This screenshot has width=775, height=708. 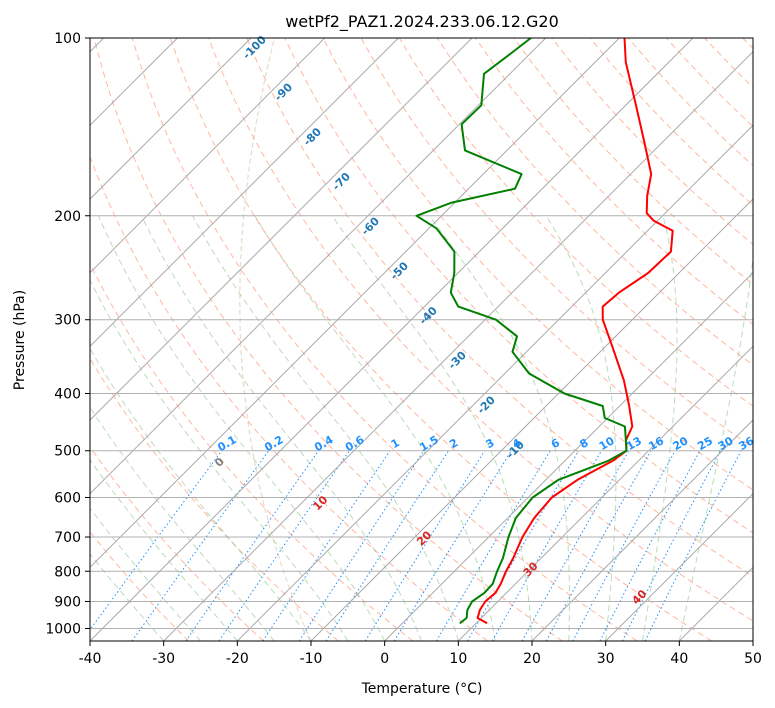 What do you see at coordinates (219, 462) in the screenshot?
I see `dry-adiabat-label: 0` at bounding box center [219, 462].